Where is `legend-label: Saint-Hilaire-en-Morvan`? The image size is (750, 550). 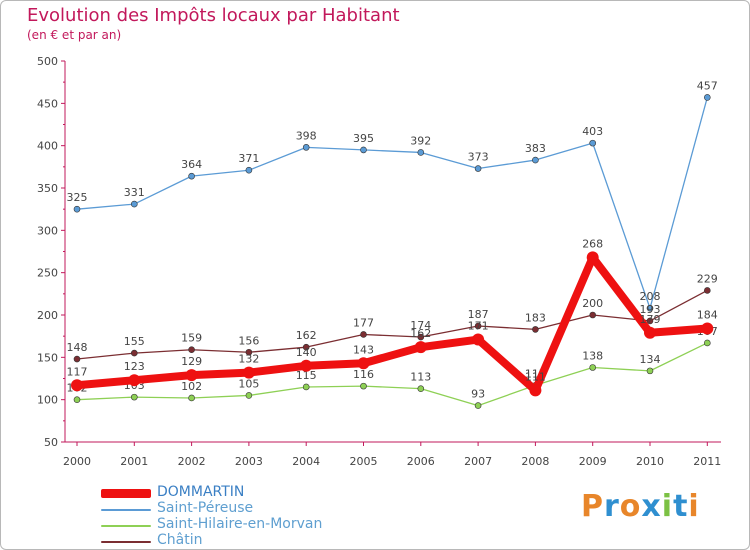 legend-label: Saint-Hilaire-en-Morvan is located at coordinates (240, 524).